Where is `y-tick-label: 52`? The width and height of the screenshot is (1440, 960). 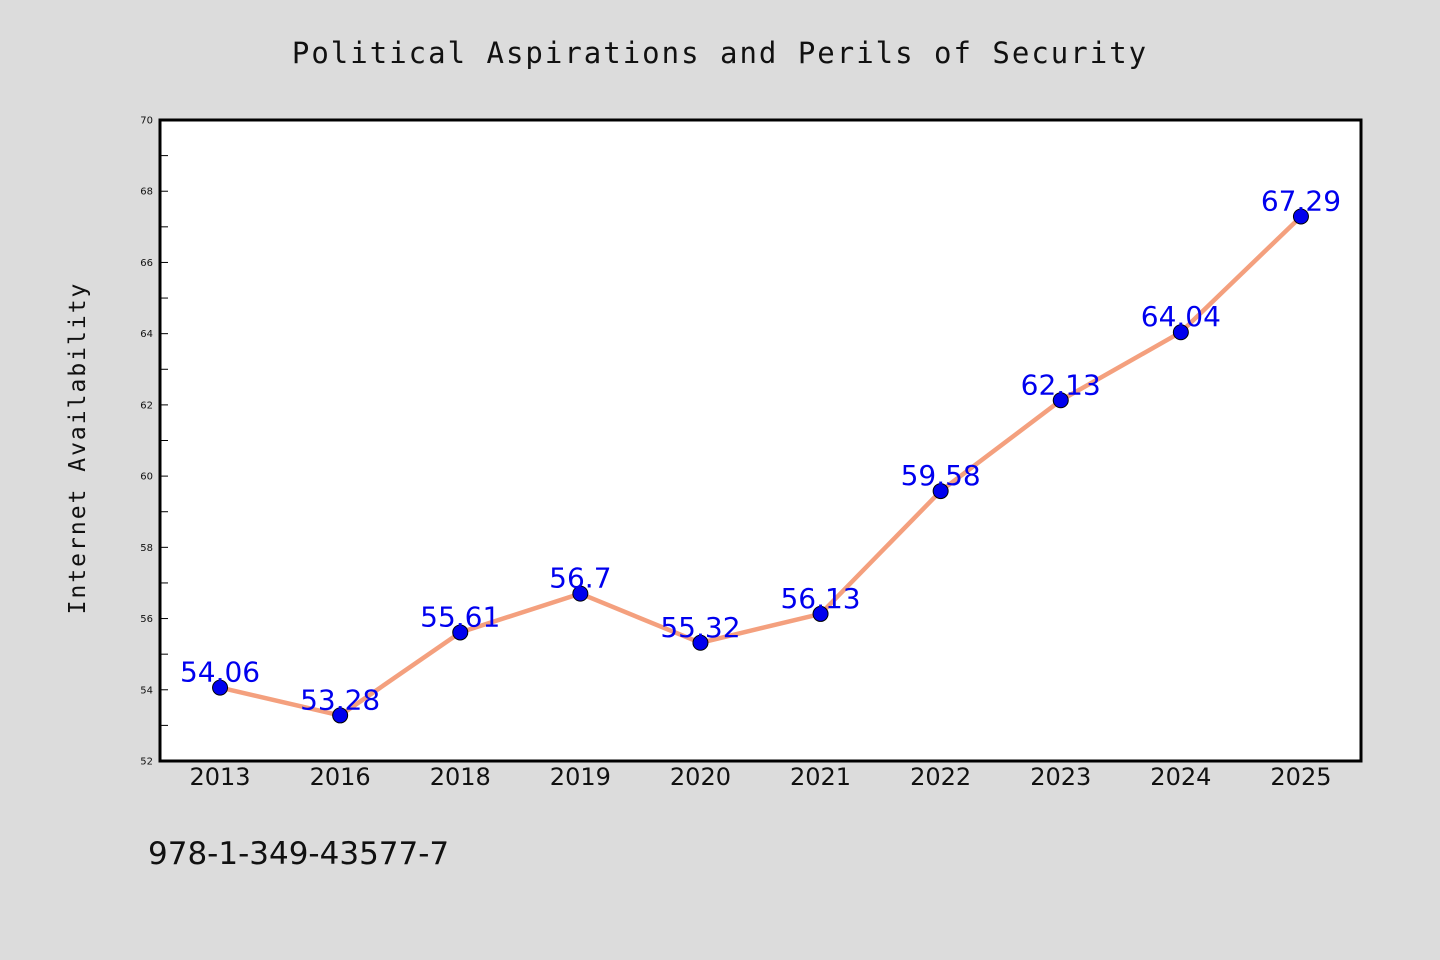 y-tick-label: 52 is located at coordinates (146, 762).